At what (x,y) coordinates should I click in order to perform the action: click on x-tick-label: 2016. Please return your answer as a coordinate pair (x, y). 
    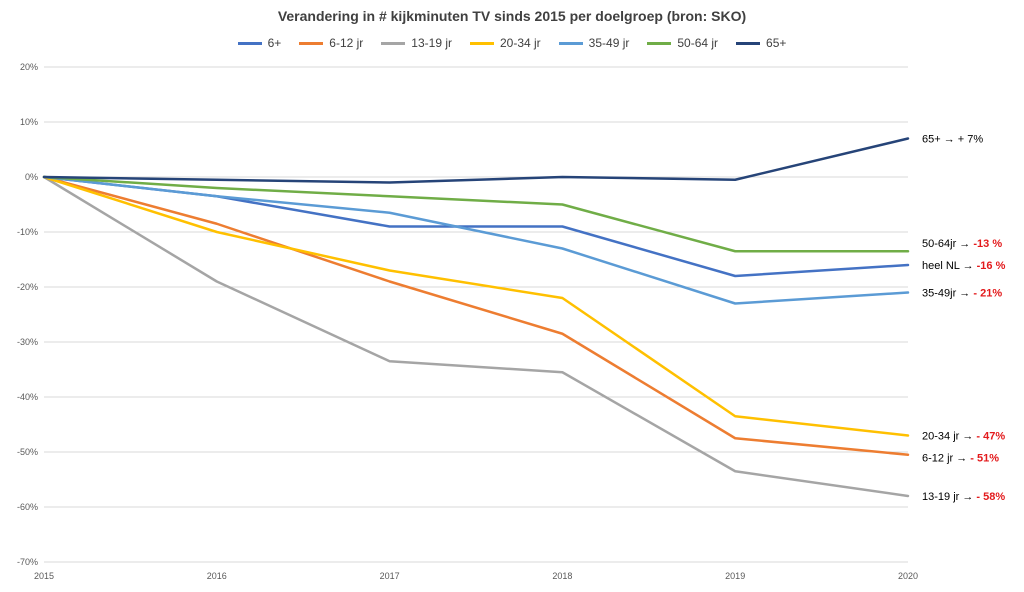
    Looking at the image, I should click on (217, 576).